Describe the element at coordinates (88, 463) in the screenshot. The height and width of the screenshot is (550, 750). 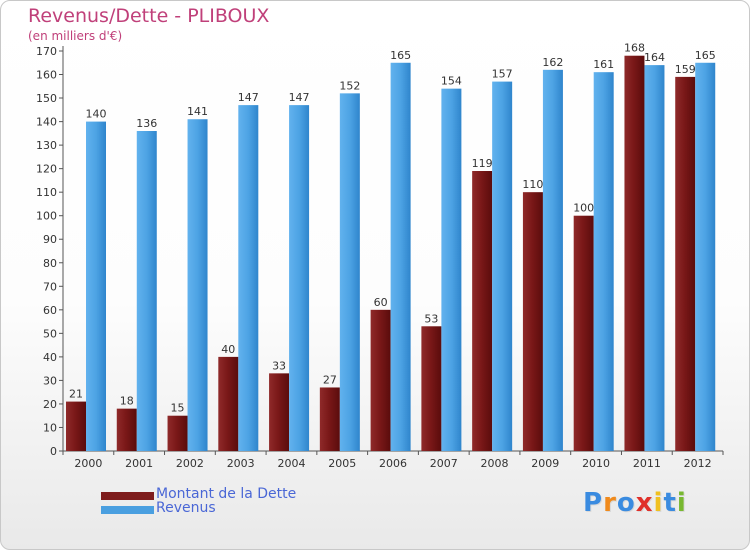
I see `x-tick-label: 2000` at that location.